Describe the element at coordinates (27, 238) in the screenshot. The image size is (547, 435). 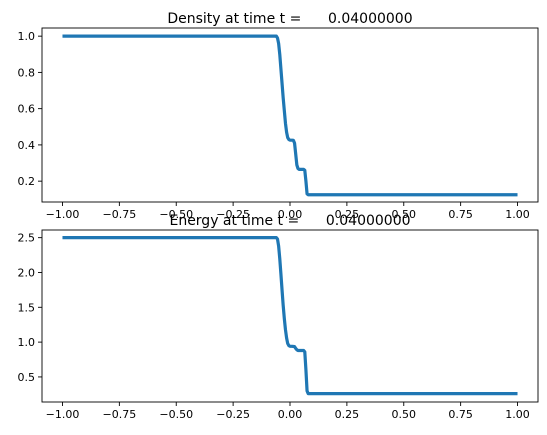
I see `energy-y-tick-label: 2.5` at that location.